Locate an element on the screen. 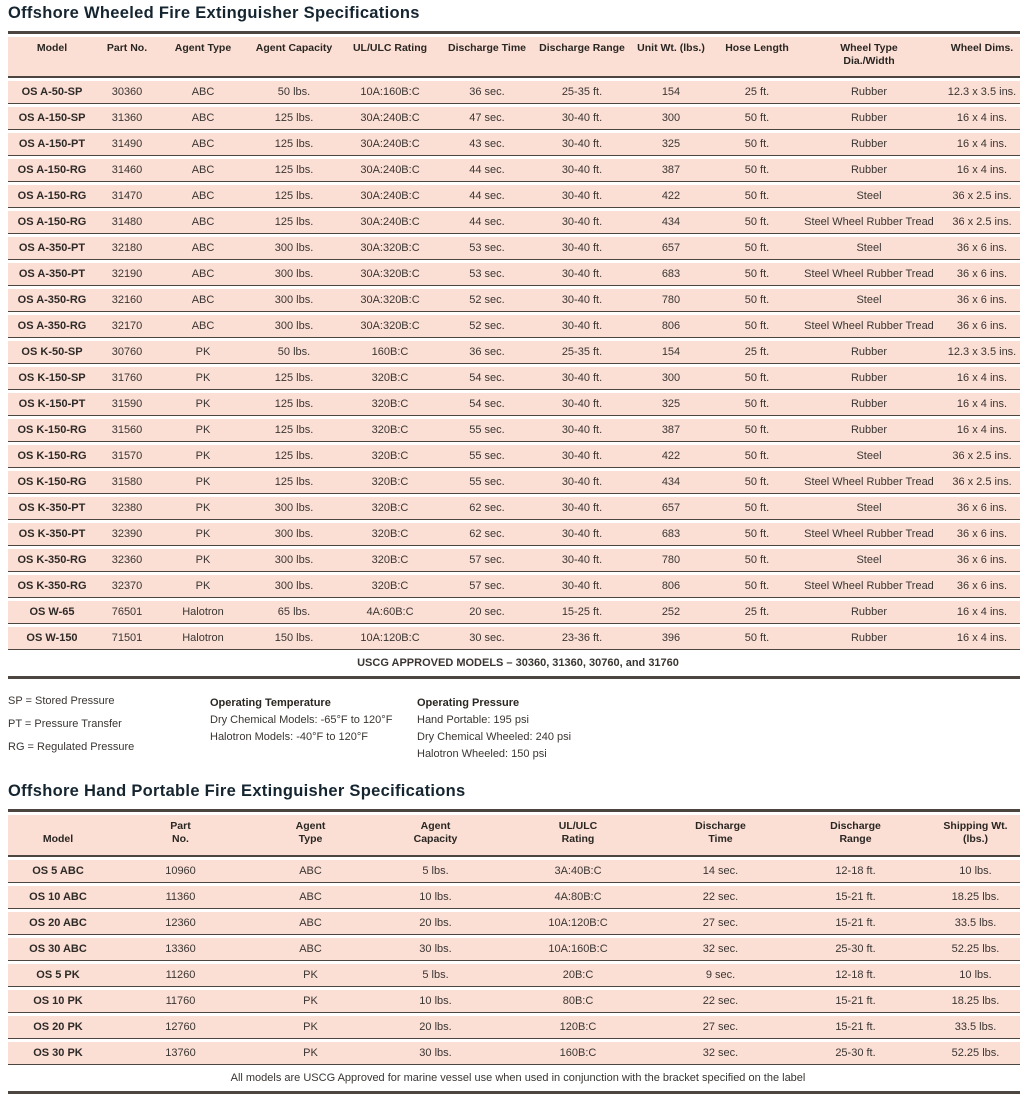 This screenshot has height=1102, width=1020. model-cell: OS 10 ABC is located at coordinates (58, 897).